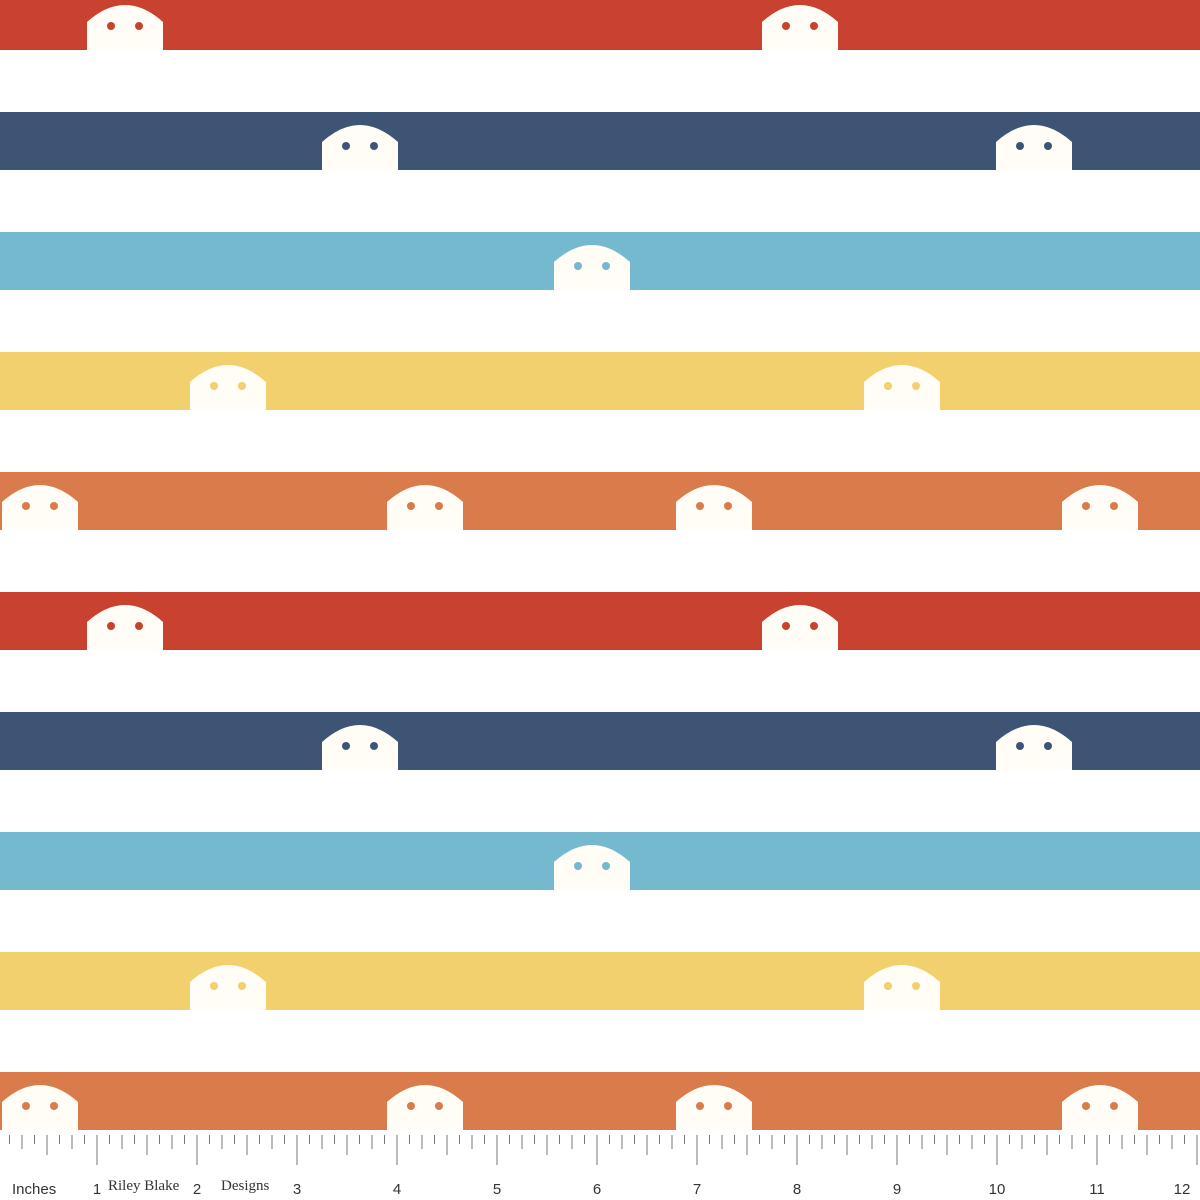 The height and width of the screenshot is (1200, 1200). I want to click on ruler-number: 10, so click(997, 1189).